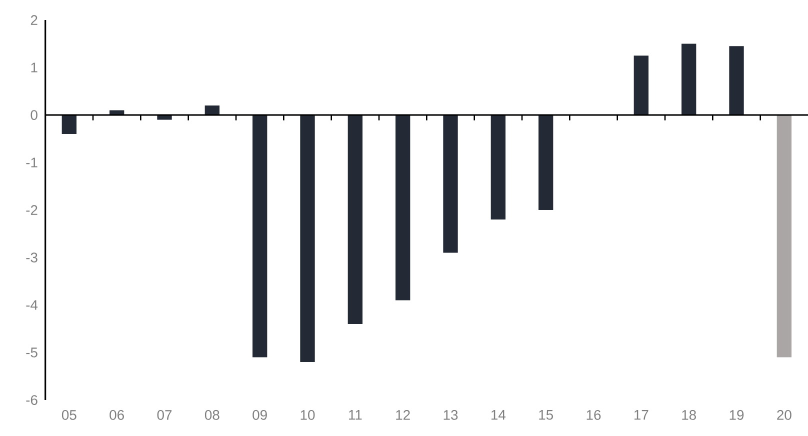 The height and width of the screenshot is (436, 808). Describe the element at coordinates (32, 163) in the screenshot. I see `y-tick-label: -1` at that location.